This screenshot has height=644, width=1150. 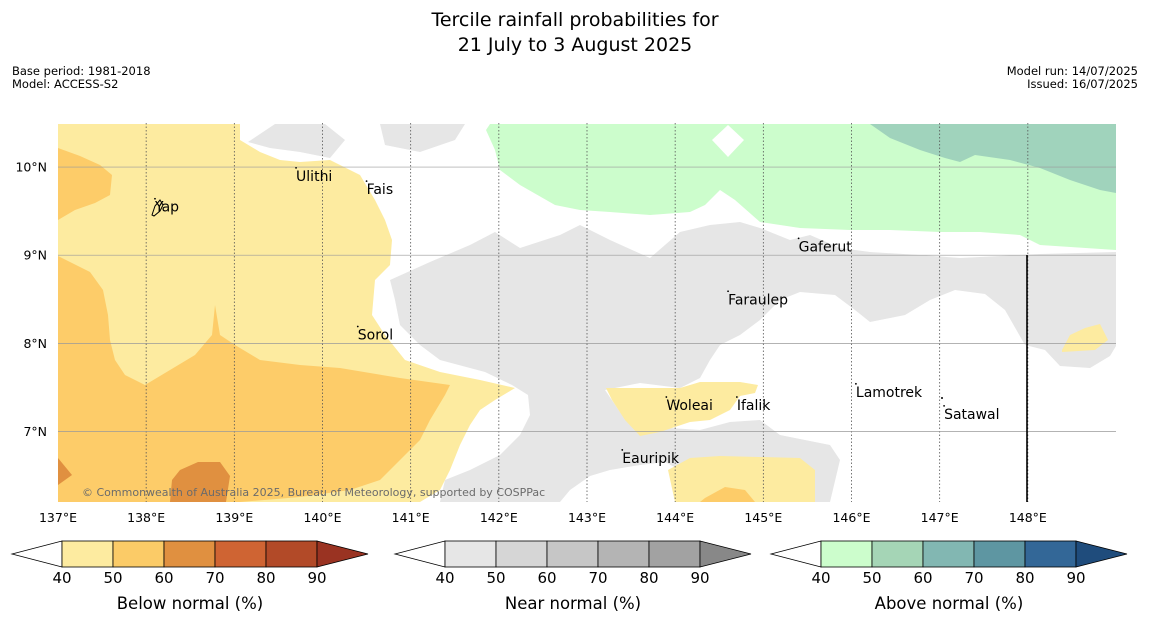 What do you see at coordinates (375, 336) in the screenshot?
I see `place-label: Sorol` at bounding box center [375, 336].